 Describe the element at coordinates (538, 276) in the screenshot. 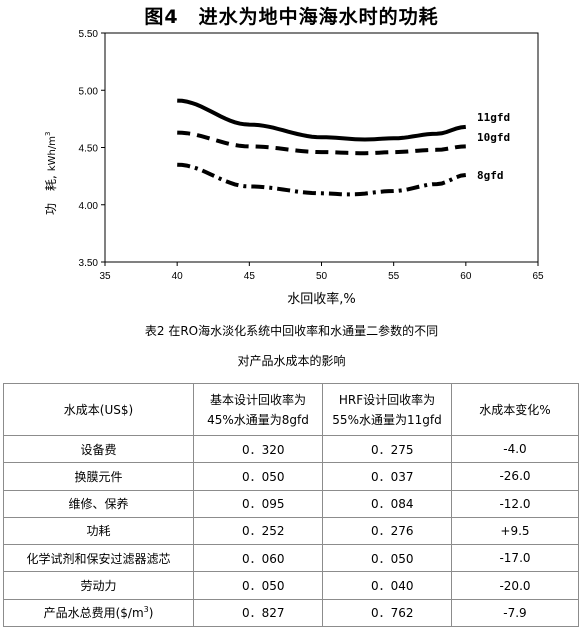

I see `x-tick-label: 65` at that location.